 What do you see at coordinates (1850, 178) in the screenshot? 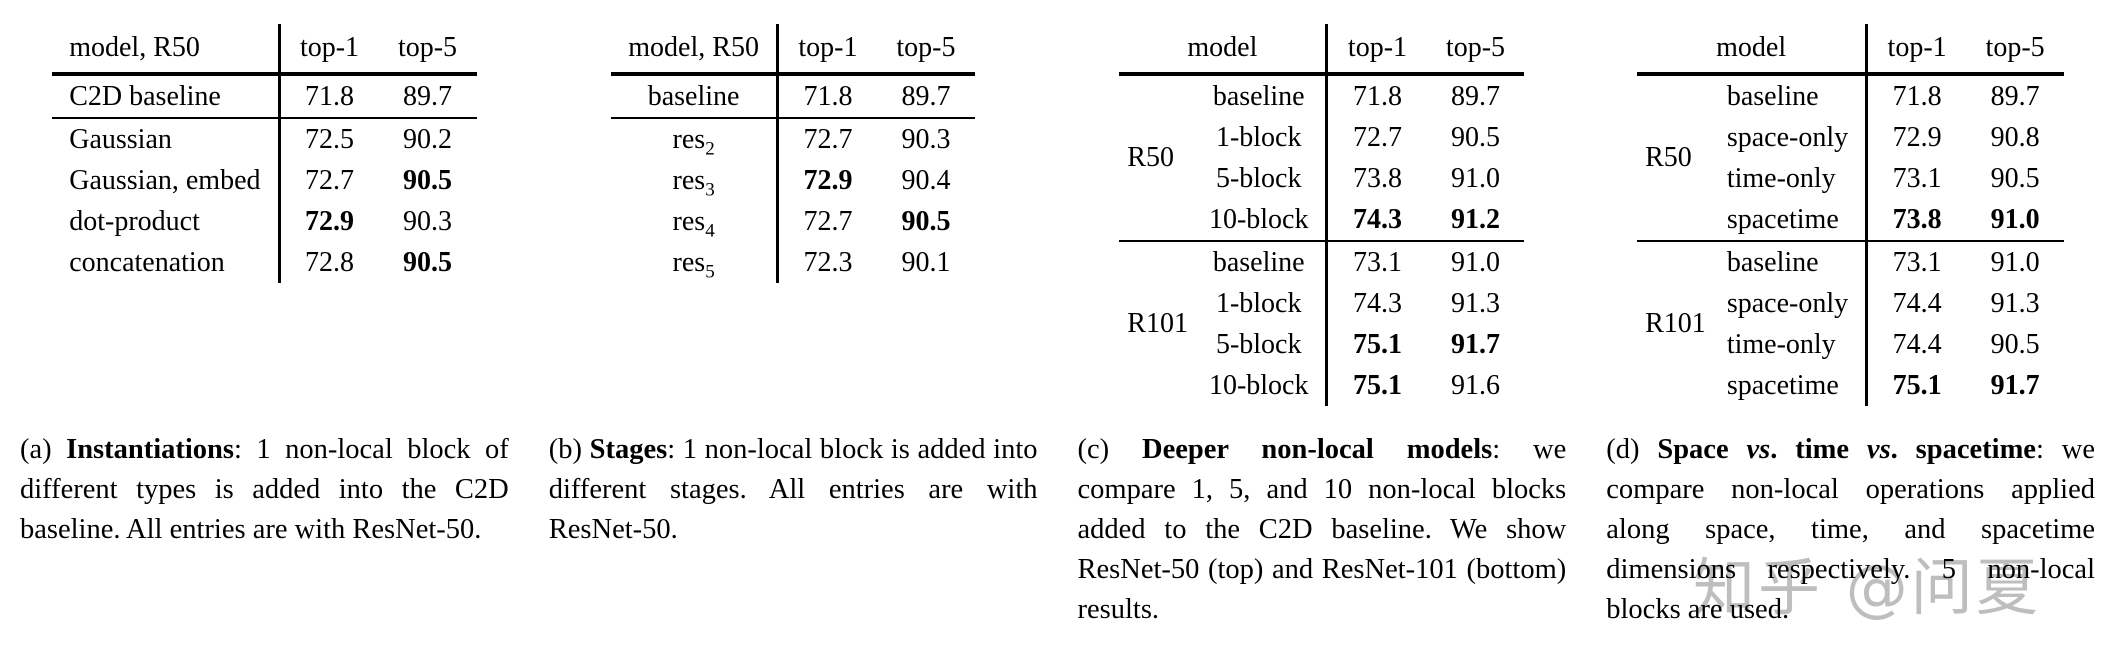
I see `table-row: time-only 73.1 90.5` at bounding box center [1850, 178].